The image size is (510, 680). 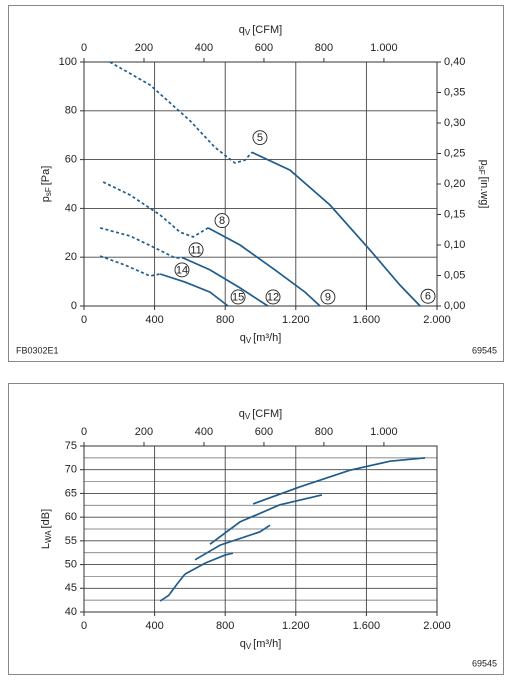 I want to click on curve-label: 14, so click(x=182, y=270).